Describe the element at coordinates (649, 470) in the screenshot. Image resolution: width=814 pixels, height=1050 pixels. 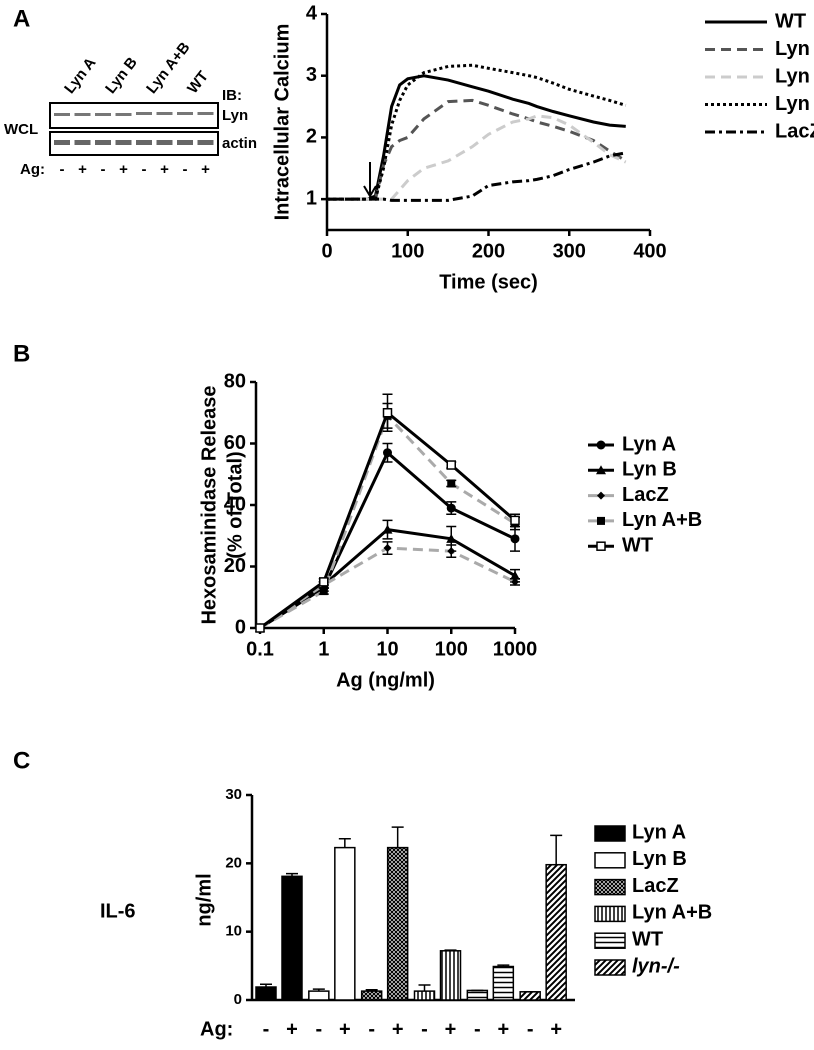
I see `legend-label: Lyn B` at that location.